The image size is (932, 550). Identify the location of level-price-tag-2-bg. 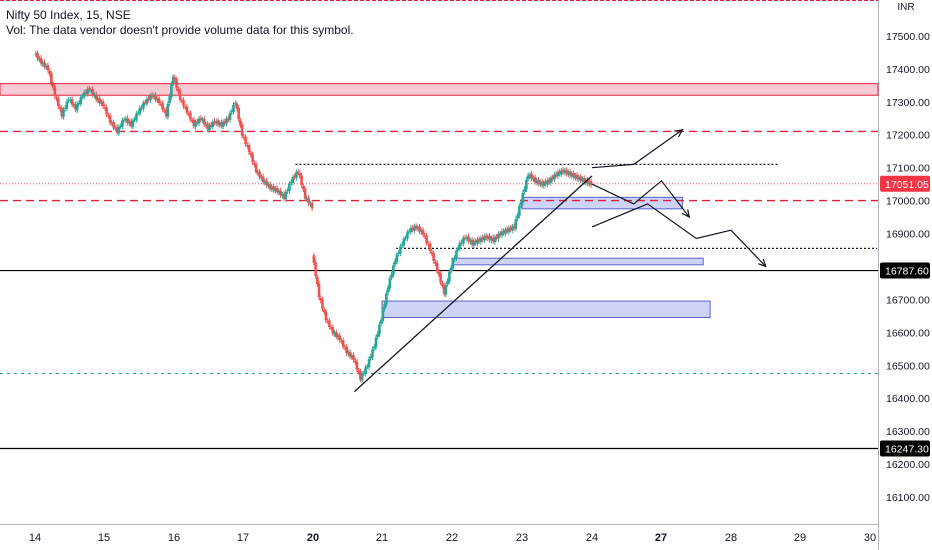
(905, 448).